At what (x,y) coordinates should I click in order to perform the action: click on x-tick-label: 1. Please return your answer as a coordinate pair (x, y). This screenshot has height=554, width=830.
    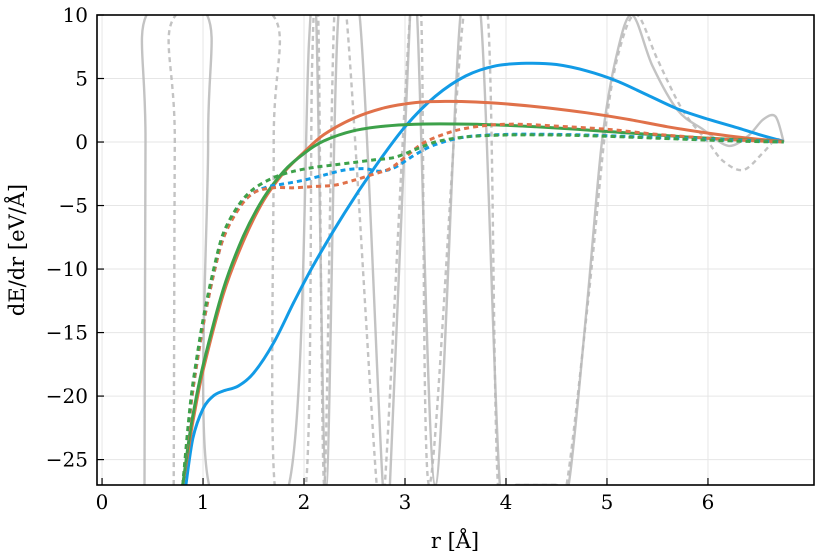
    Looking at the image, I should click on (203, 502).